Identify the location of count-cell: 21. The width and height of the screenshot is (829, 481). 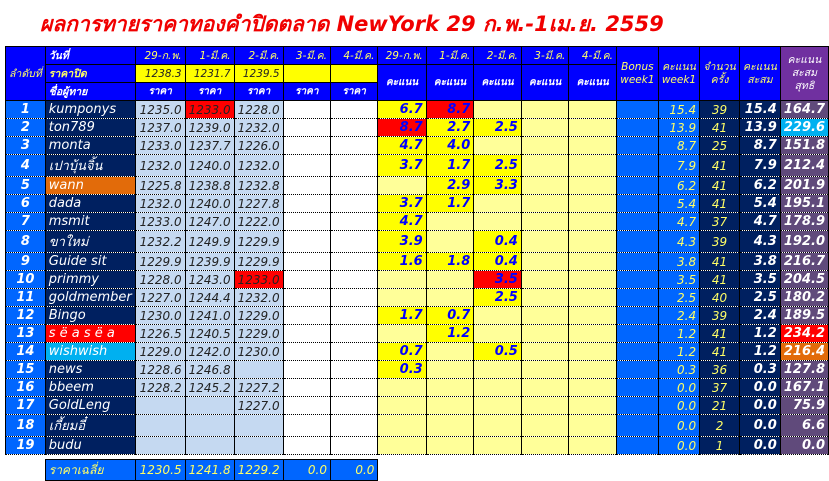
(719, 405).